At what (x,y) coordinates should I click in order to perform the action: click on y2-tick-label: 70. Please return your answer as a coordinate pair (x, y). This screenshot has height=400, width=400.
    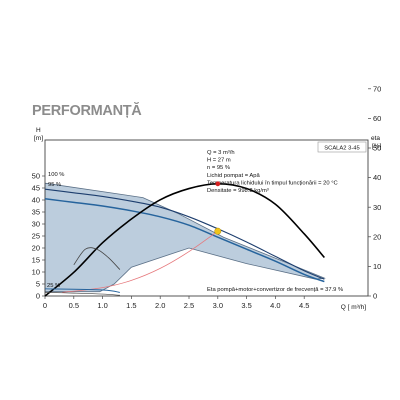
    Looking at the image, I should click on (377, 88).